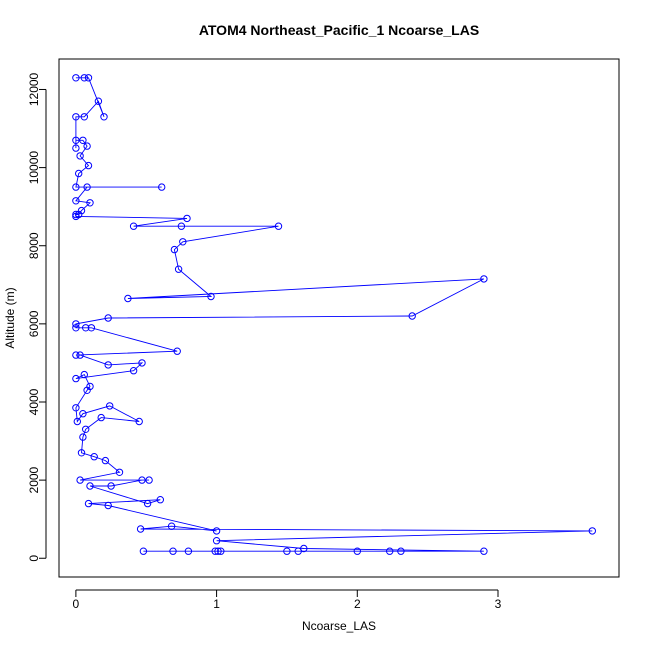  Describe the element at coordinates (339, 30) in the screenshot. I see `chart-title: ATOM4 Northeast_Pacific_1 Ncoarse_LAS` at that location.